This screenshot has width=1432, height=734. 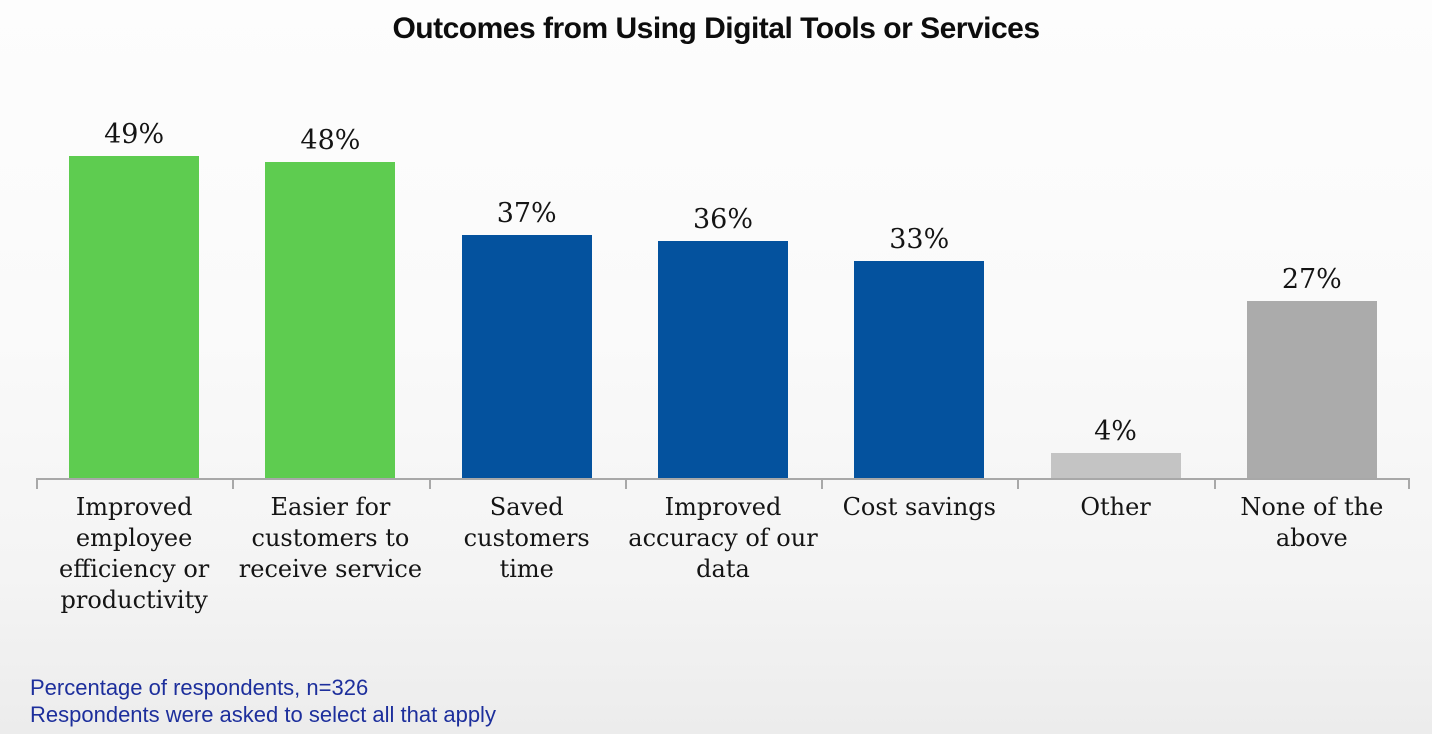 What do you see at coordinates (723, 483) in the screenshot?
I see `x-axis-line` at bounding box center [723, 483].